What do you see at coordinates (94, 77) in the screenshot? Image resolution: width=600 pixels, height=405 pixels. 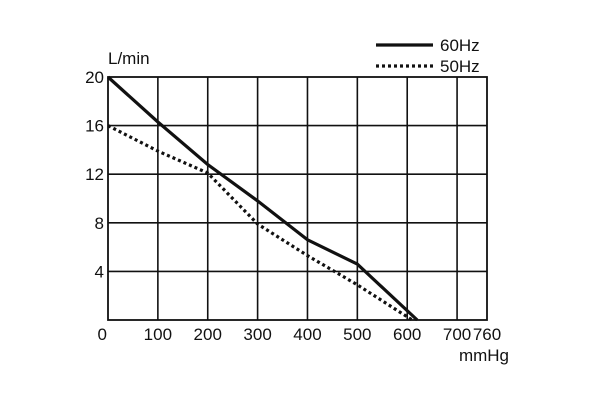 I see `y-tick-label: 20` at bounding box center [94, 77].